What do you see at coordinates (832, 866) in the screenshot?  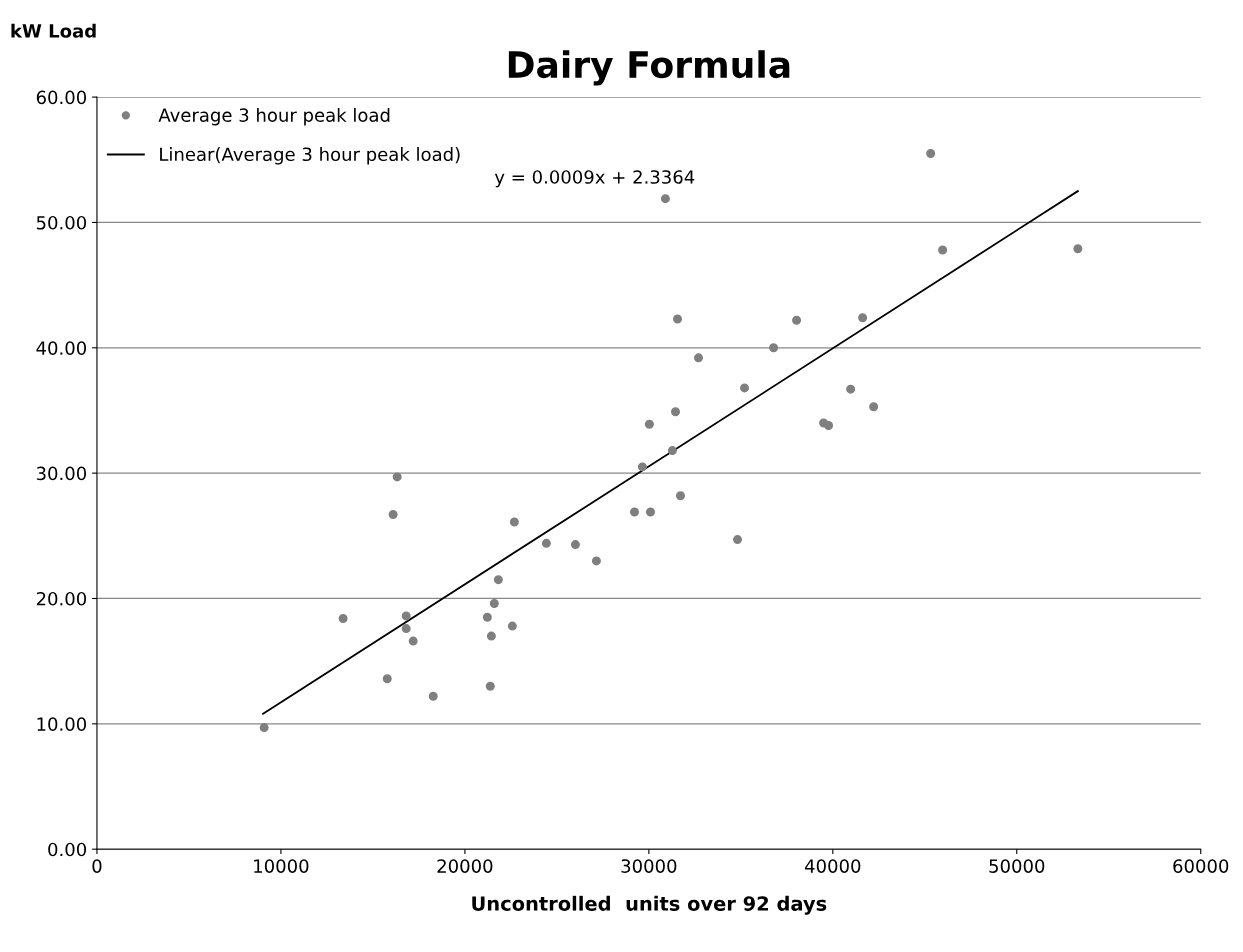 I see `x-tick-label: 40000` at bounding box center [832, 866].